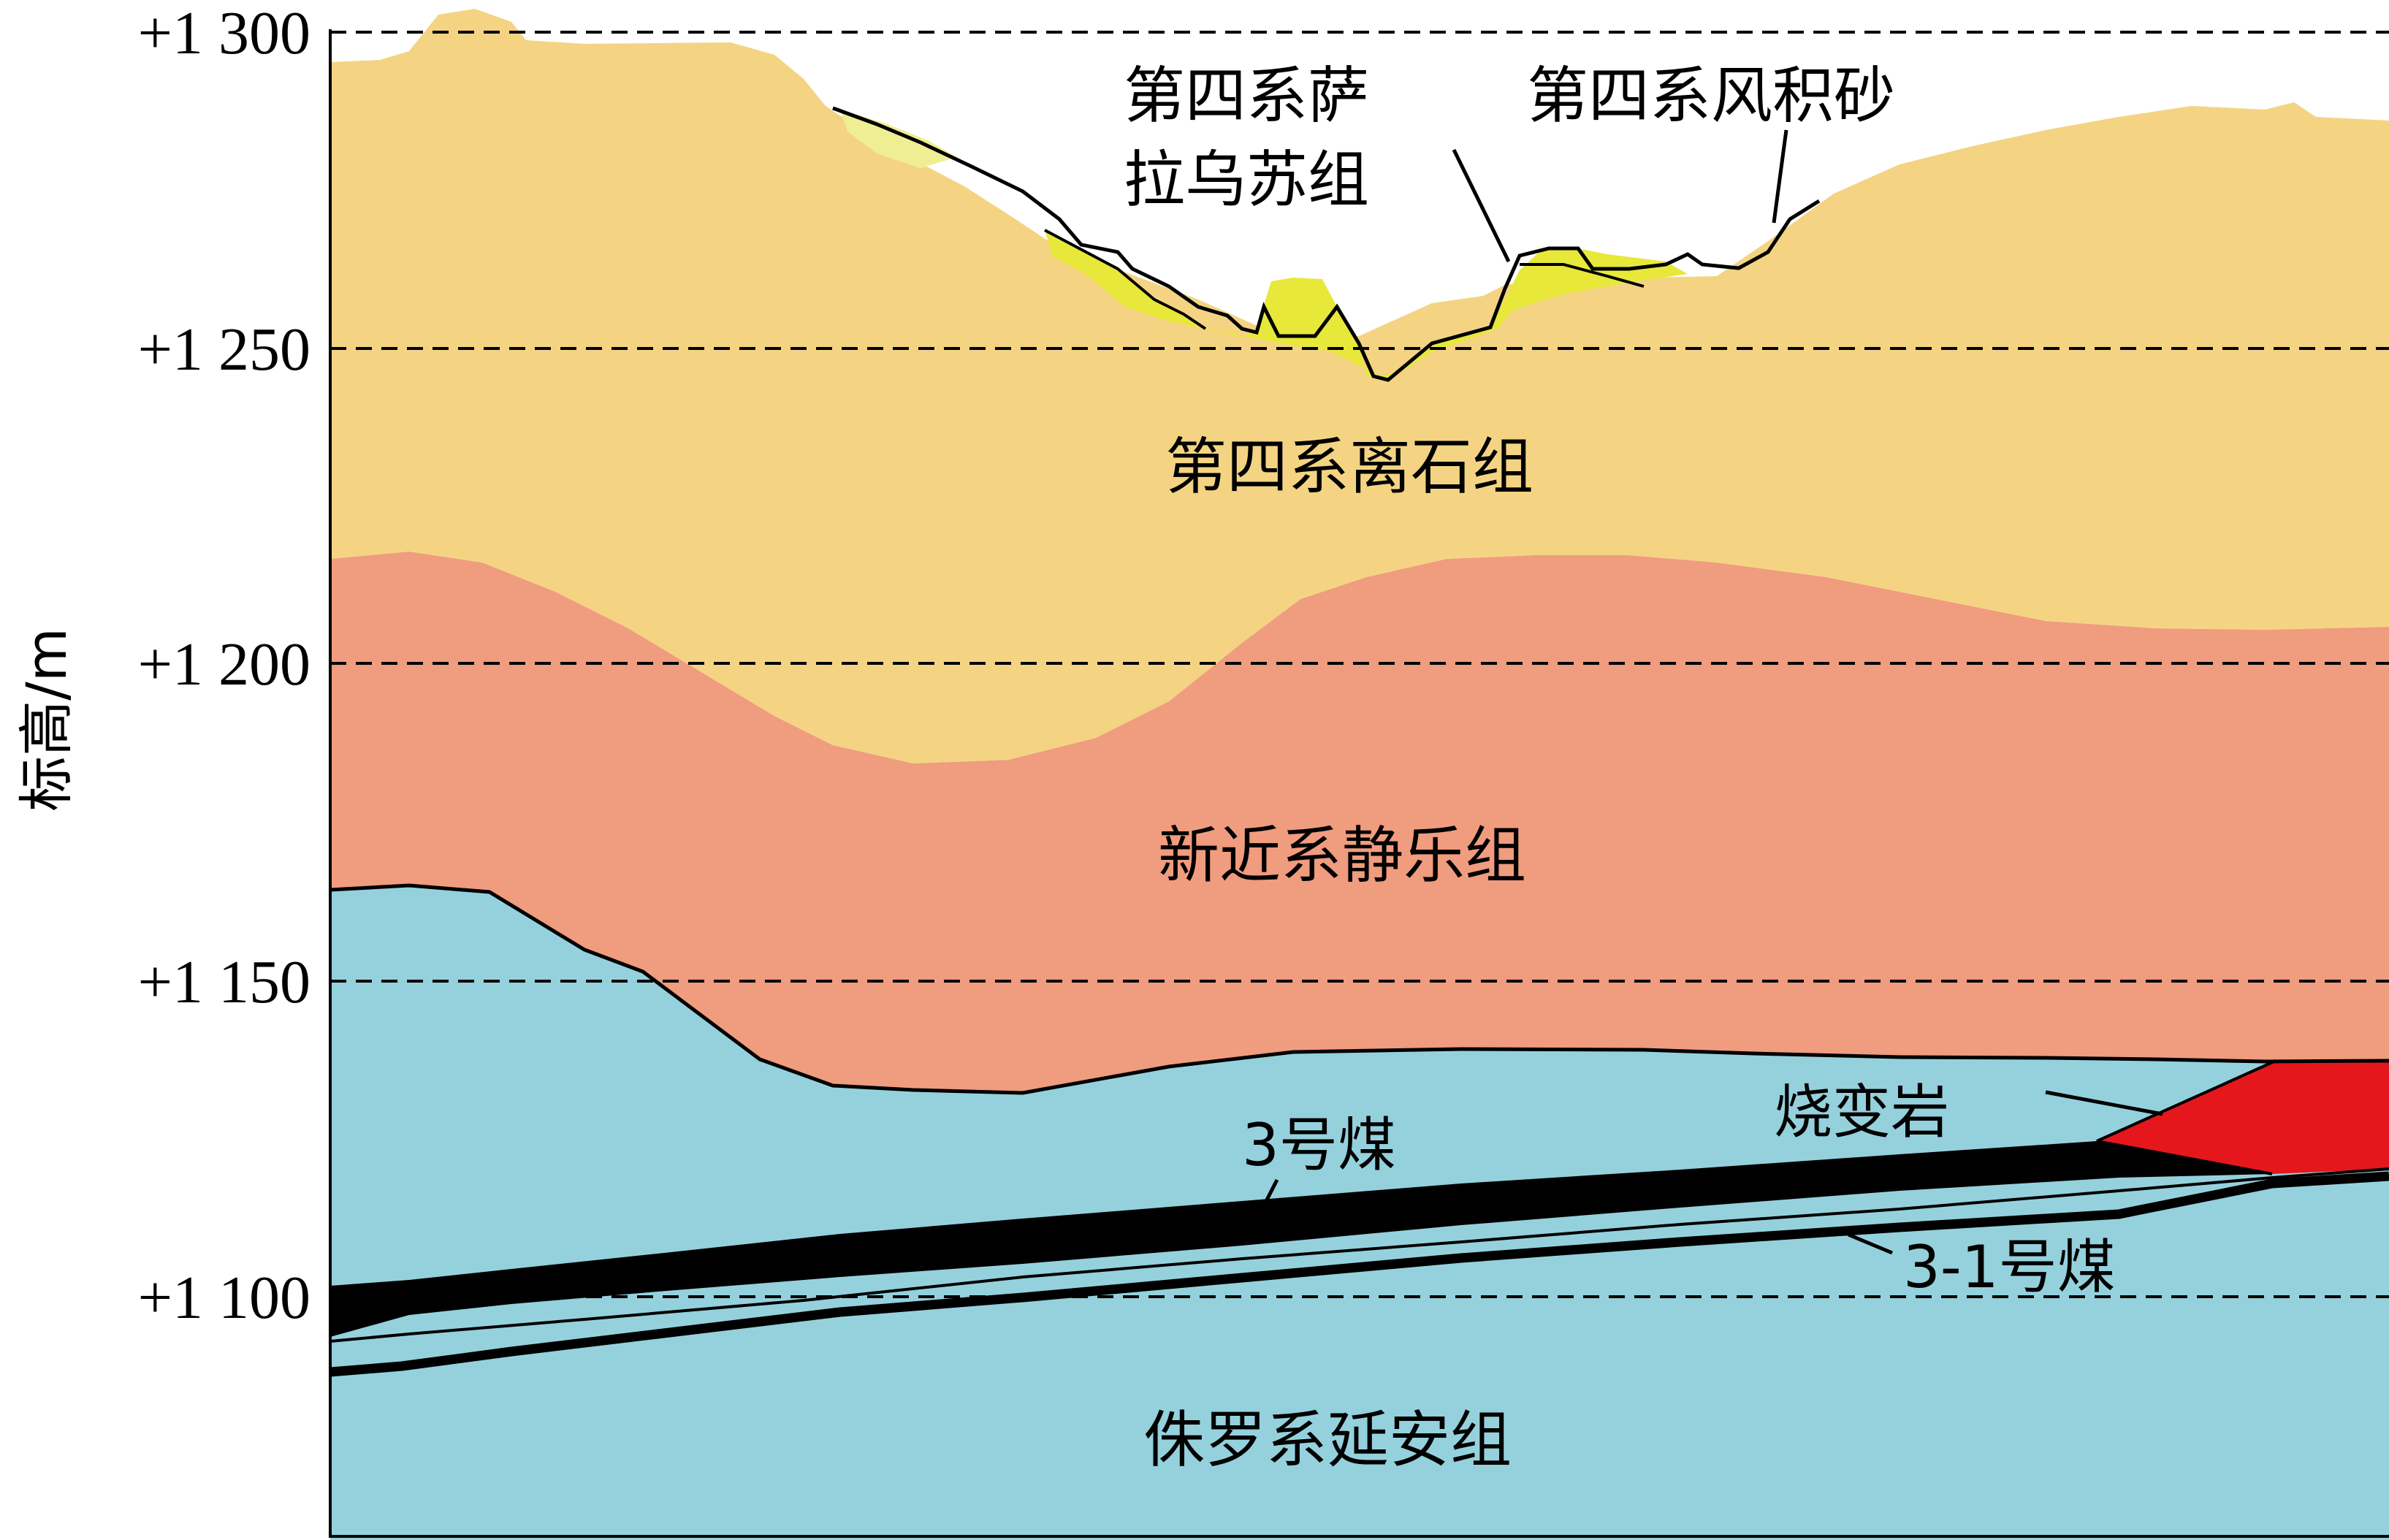 The image size is (2389, 1540). Describe the element at coordinates (224, 33) in the screenshot. I see `ytick-label: +1 300` at that location.